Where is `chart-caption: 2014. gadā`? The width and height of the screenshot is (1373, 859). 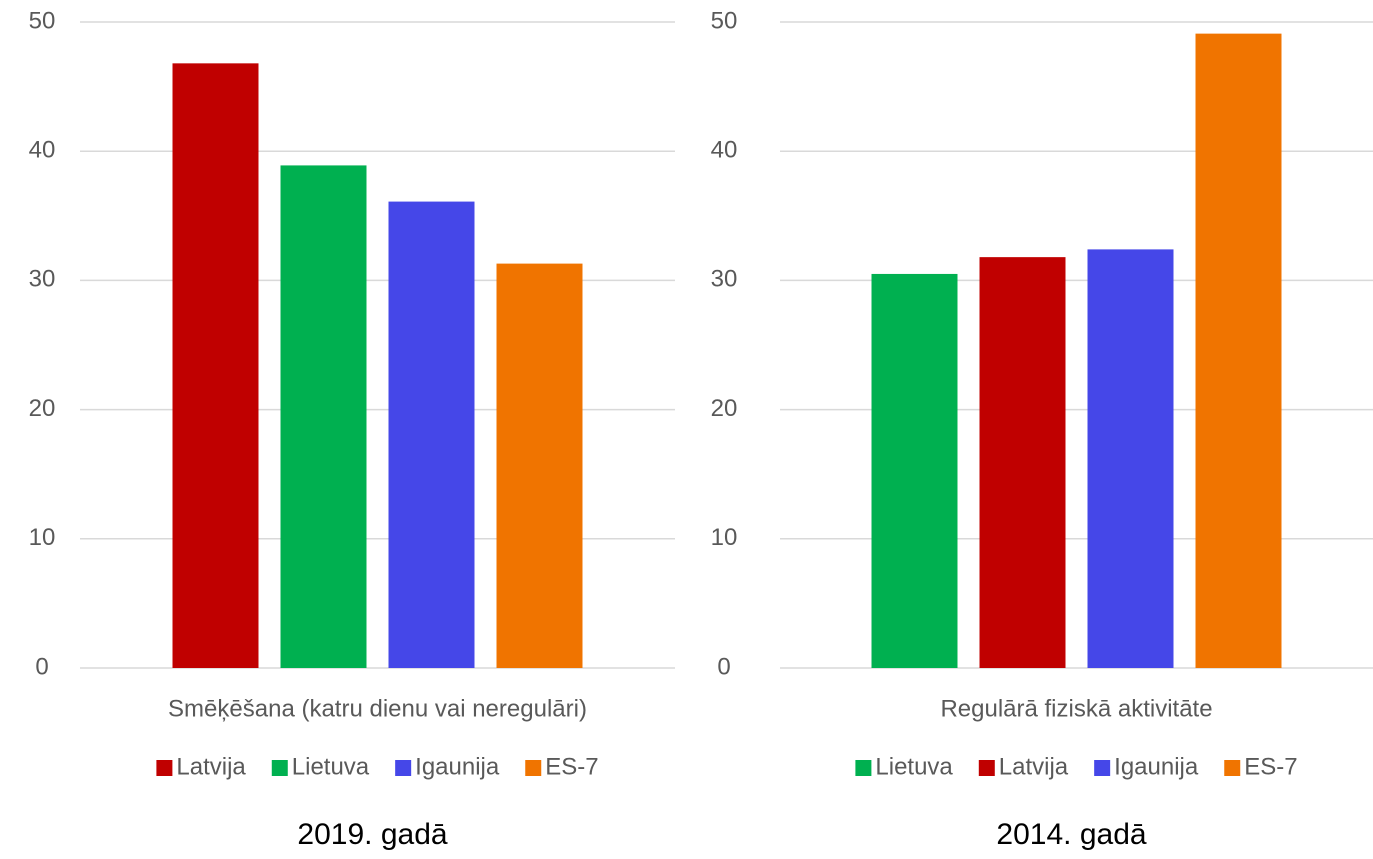
chart-caption: 2014. gadā is located at coordinates (1071, 834).